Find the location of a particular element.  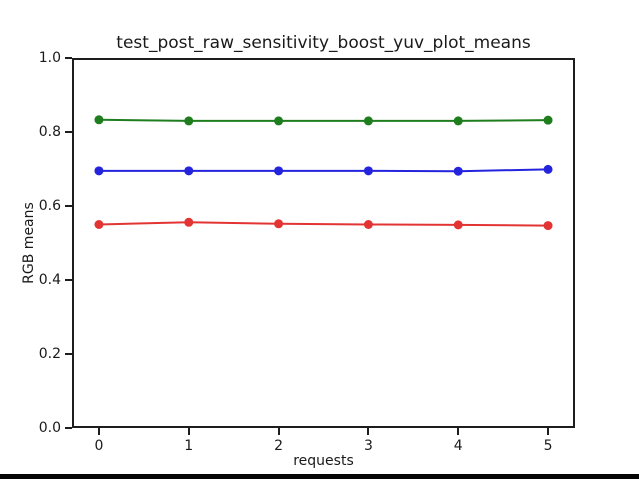

x-tick-label: 3 is located at coordinates (368, 446).